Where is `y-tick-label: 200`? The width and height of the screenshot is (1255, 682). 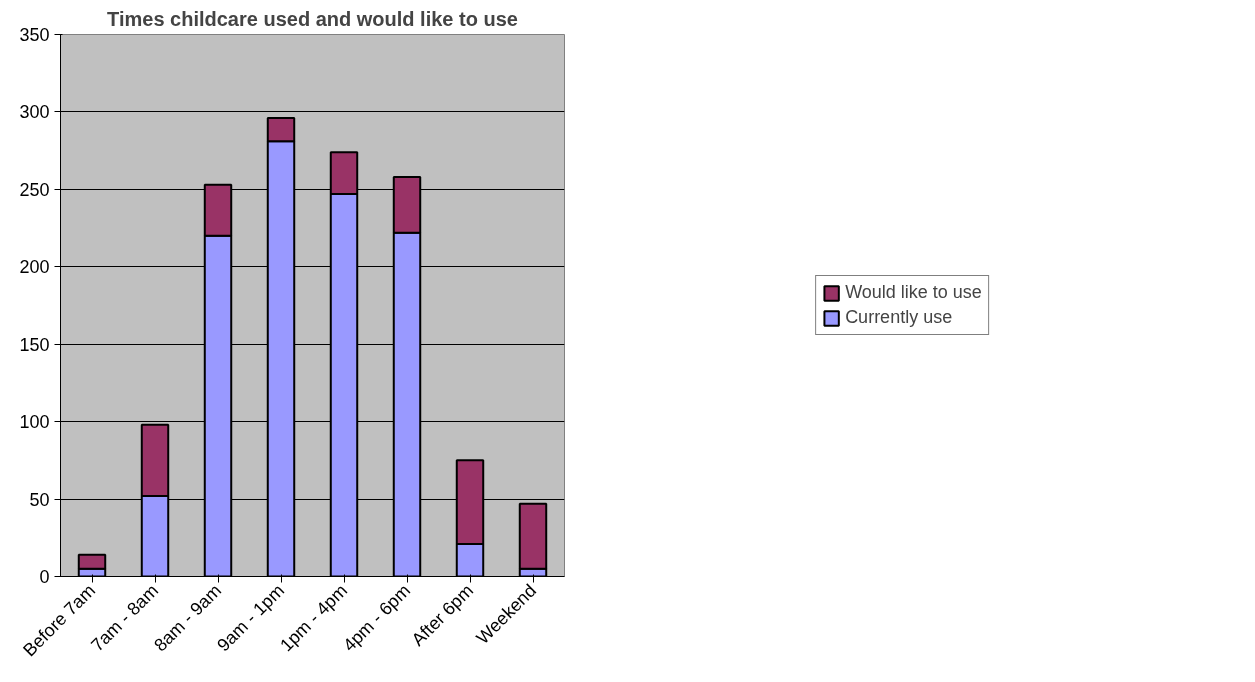
y-tick-label: 200 is located at coordinates (34, 267).